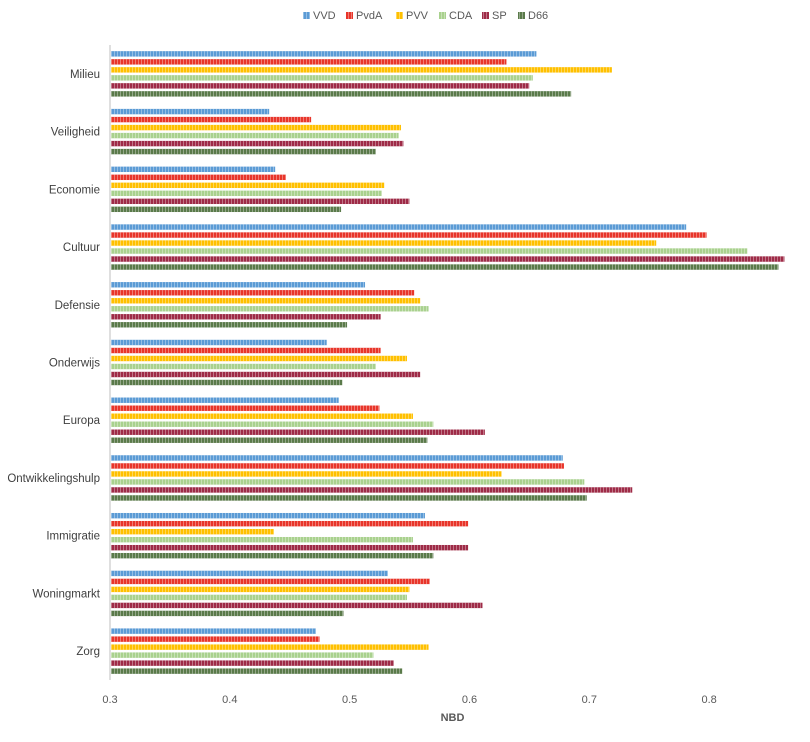 The width and height of the screenshot is (810, 742). I want to click on bar-hatch-pvda-cultuur, so click(409, 235).